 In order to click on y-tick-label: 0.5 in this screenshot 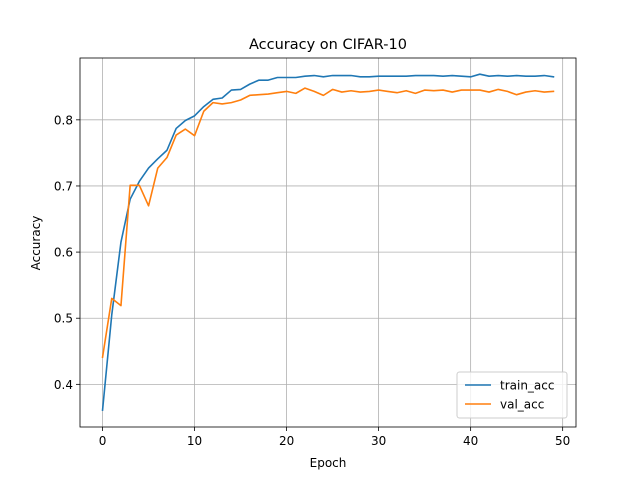, I will do `click(63, 319)`.